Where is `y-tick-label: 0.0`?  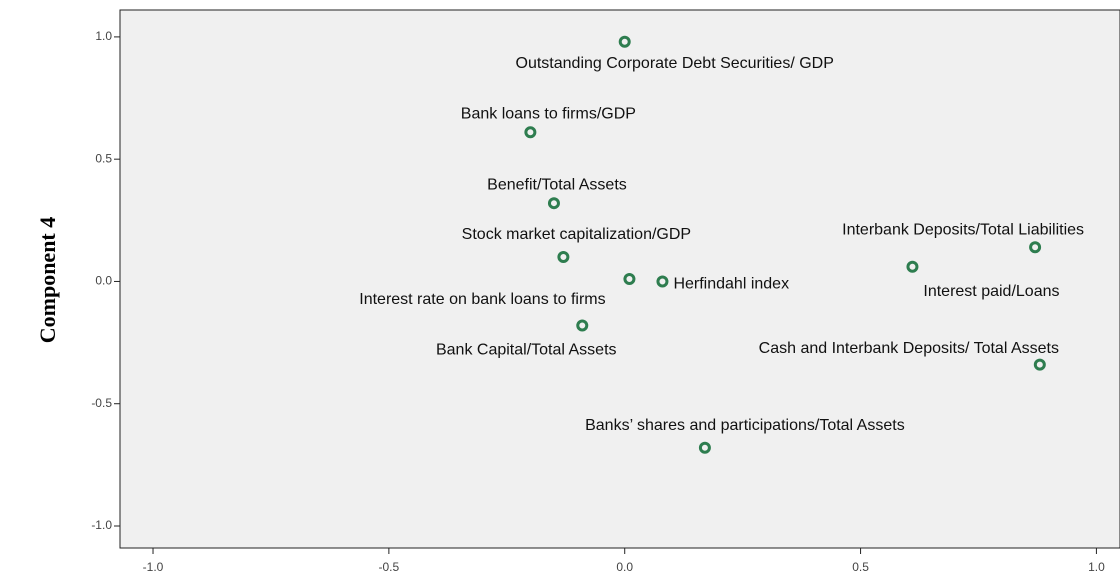 y-tick-label: 0.0 is located at coordinates (103, 281).